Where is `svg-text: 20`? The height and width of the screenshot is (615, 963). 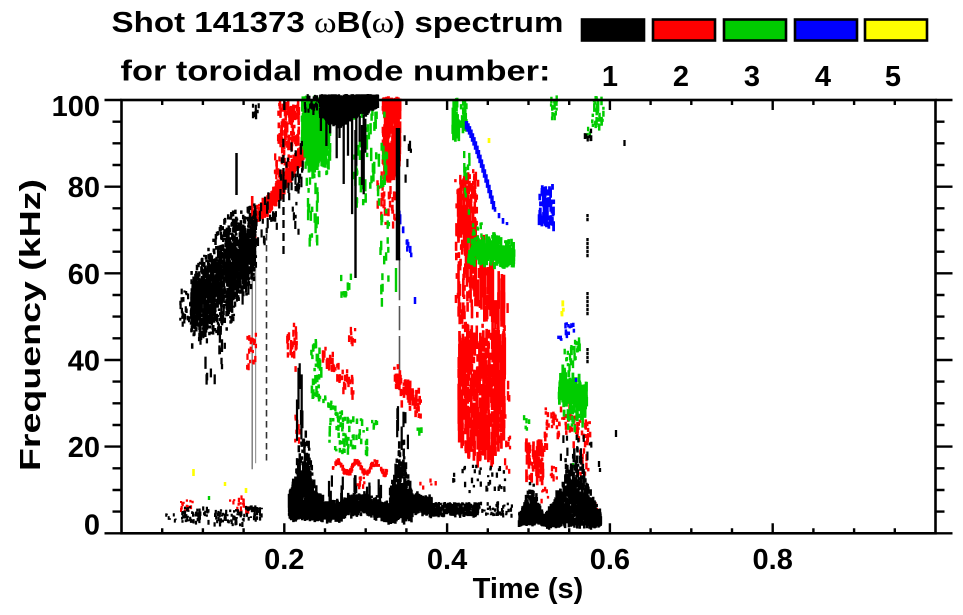 svg-text: 20 is located at coordinates (84, 448).